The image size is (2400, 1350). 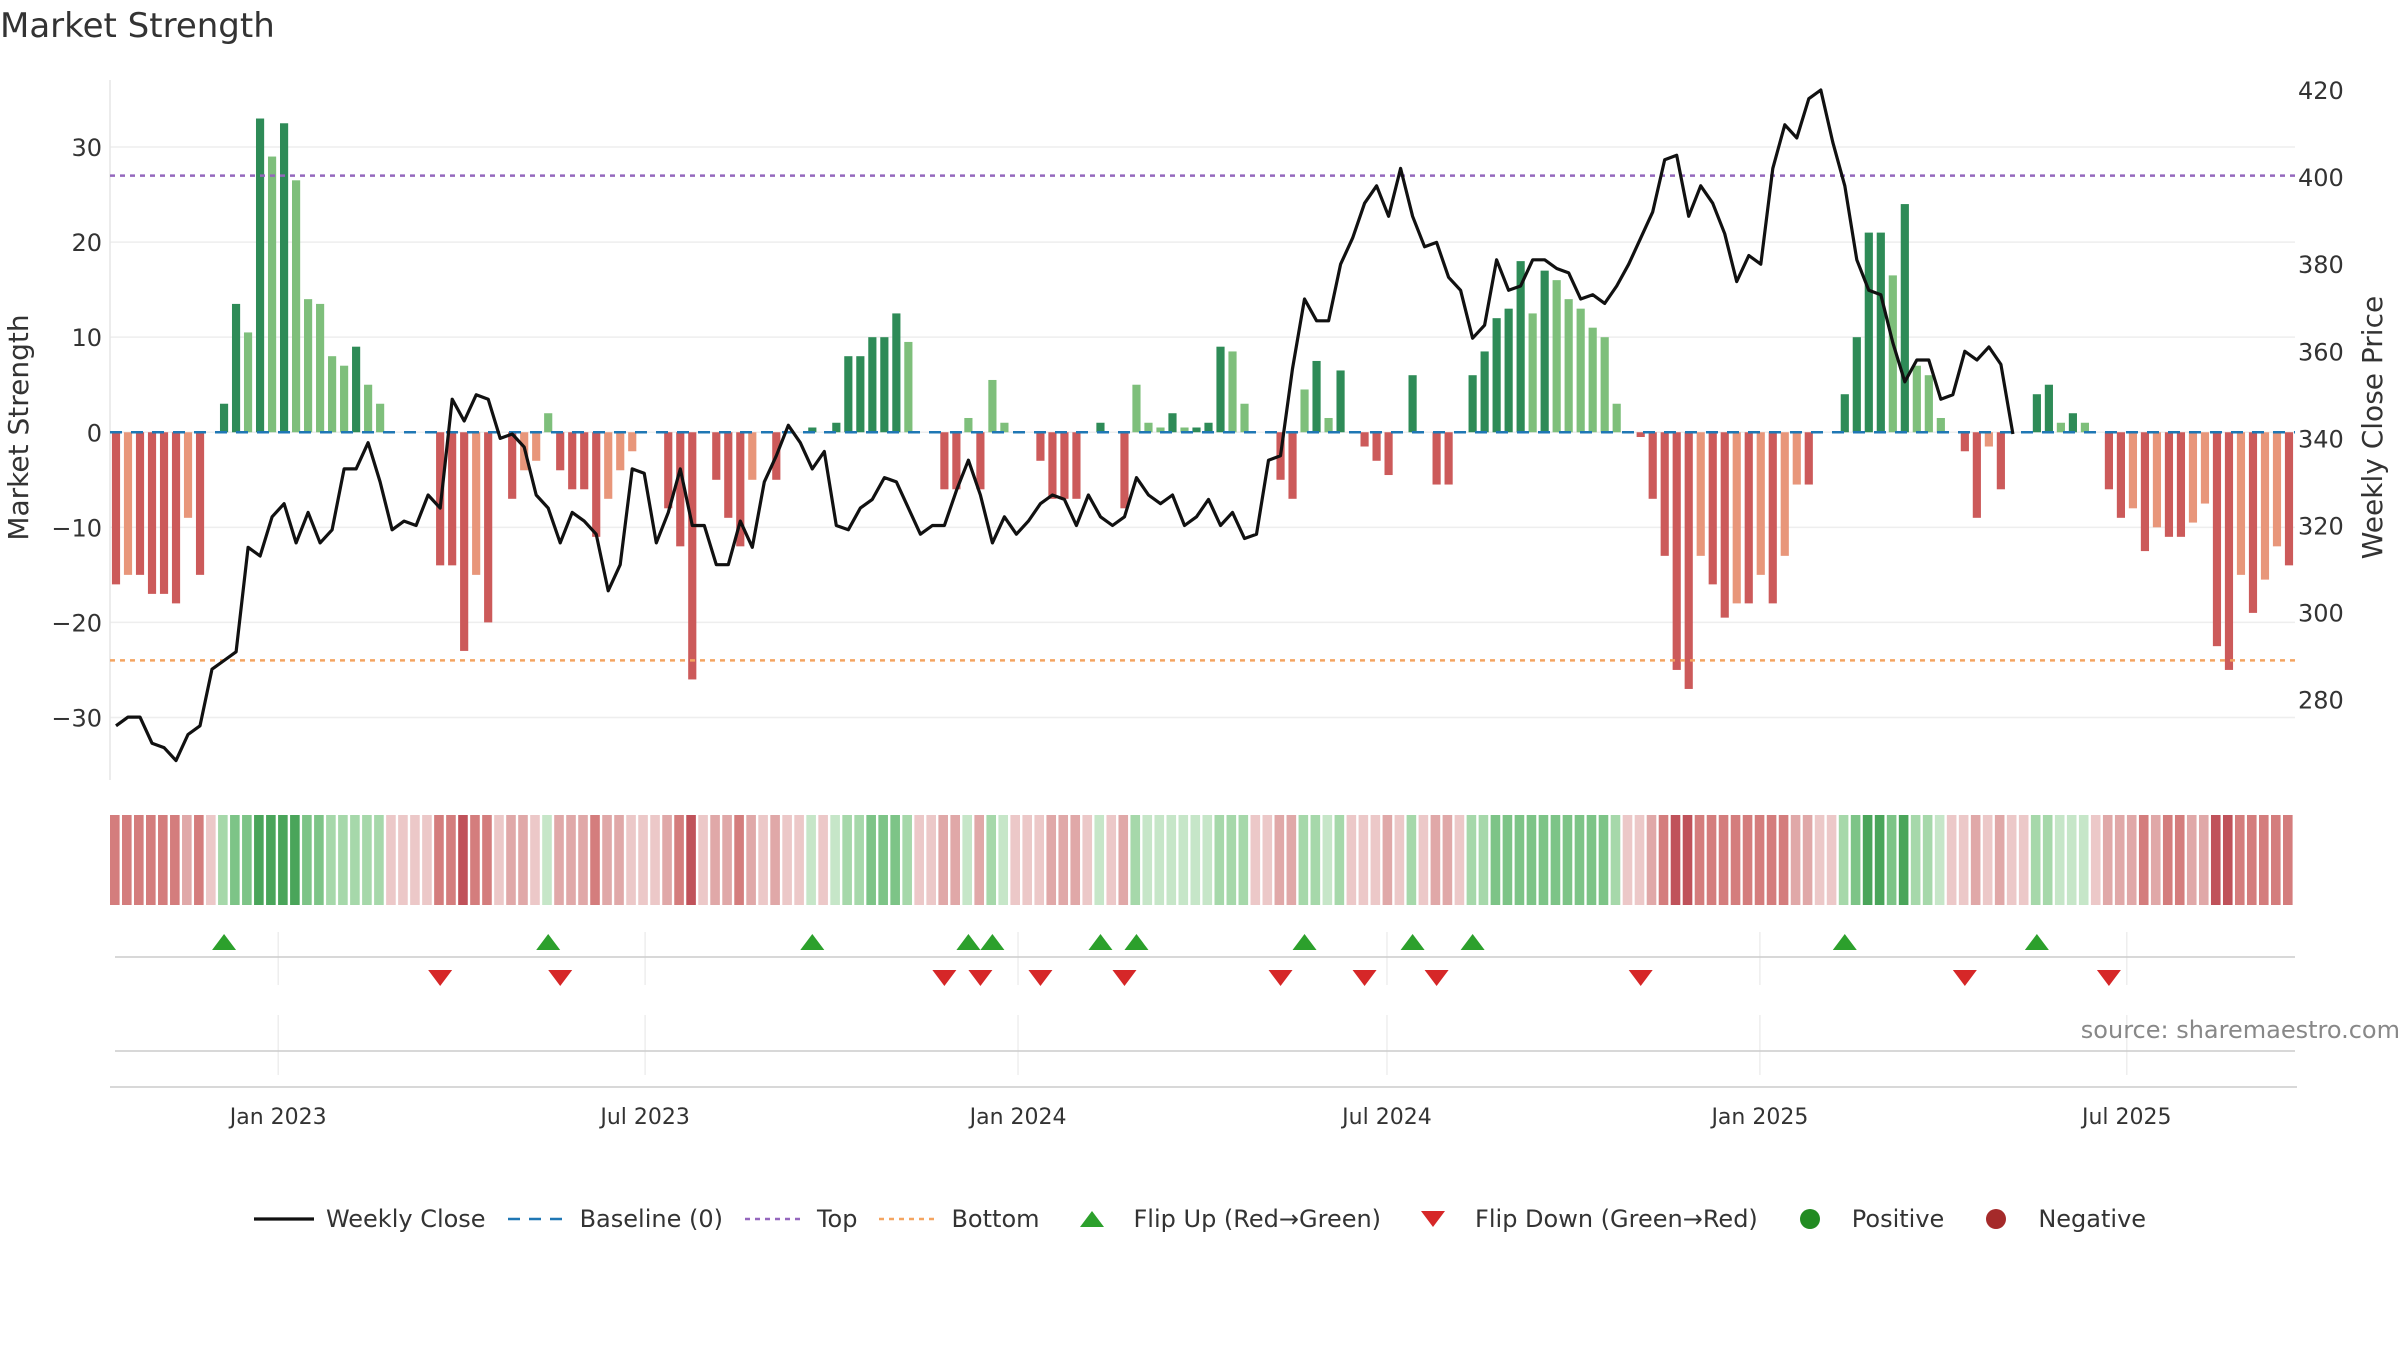 I want to click on legend-swatch-flip-up, so click(x=1092, y=1219).